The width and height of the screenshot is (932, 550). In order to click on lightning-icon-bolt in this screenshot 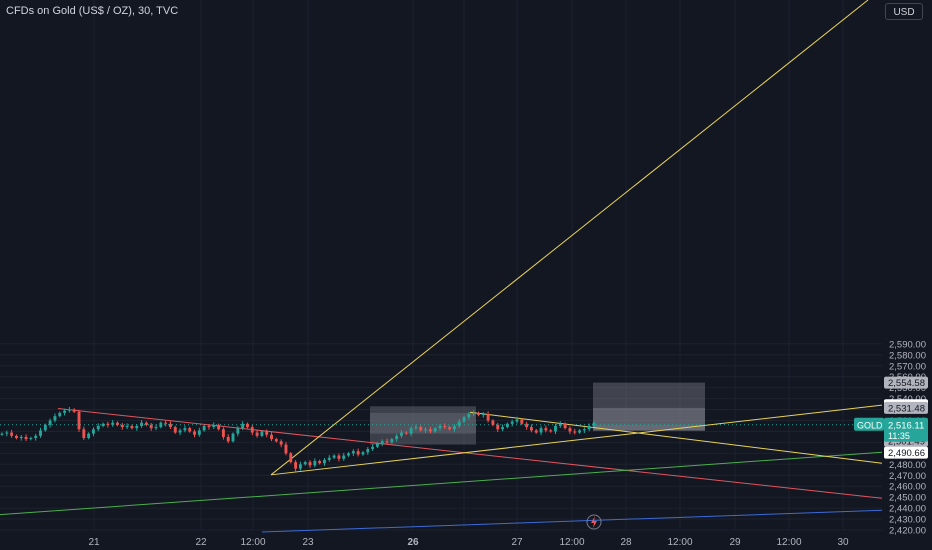, I will do `click(594, 522)`.